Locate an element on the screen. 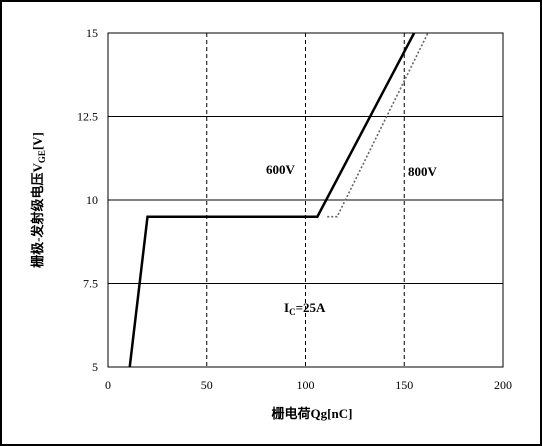 The width and height of the screenshot is (542, 446). x-axis-label: 栅电荷Qg[nC] is located at coordinates (312, 413).